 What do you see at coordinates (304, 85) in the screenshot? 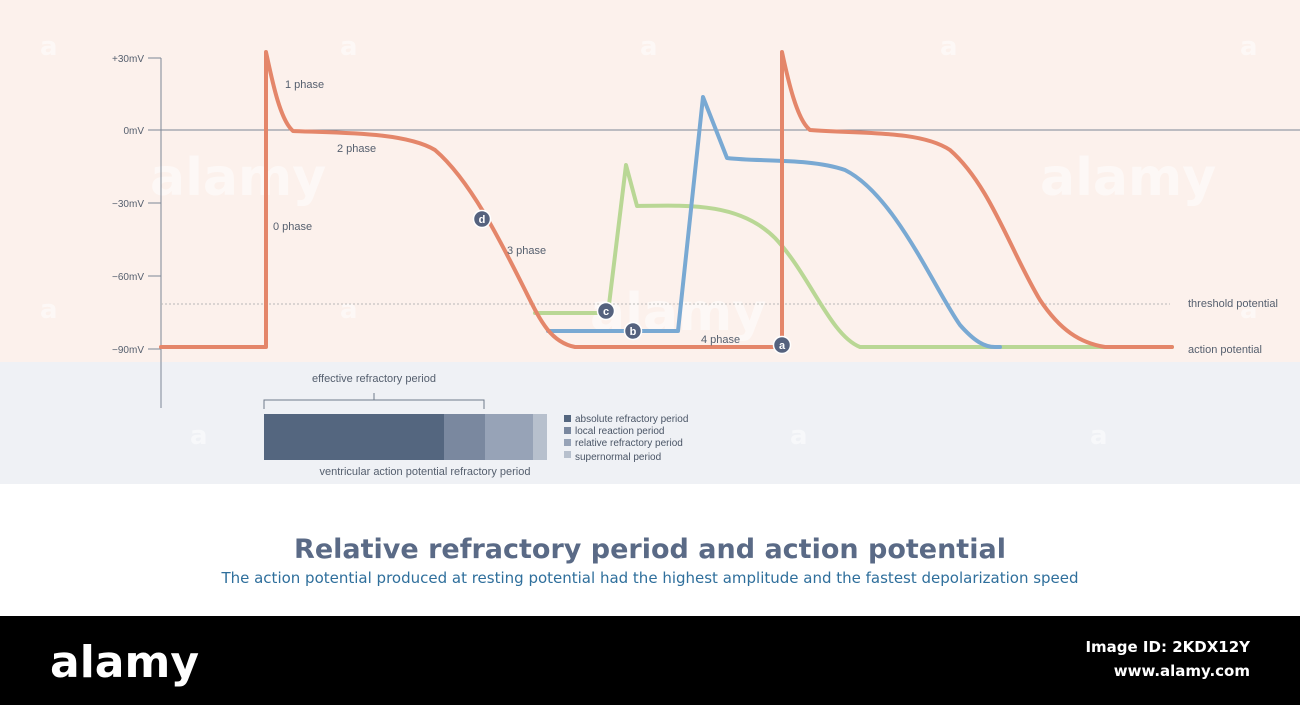
I see `phase-label-1: 1 phase` at bounding box center [304, 85].